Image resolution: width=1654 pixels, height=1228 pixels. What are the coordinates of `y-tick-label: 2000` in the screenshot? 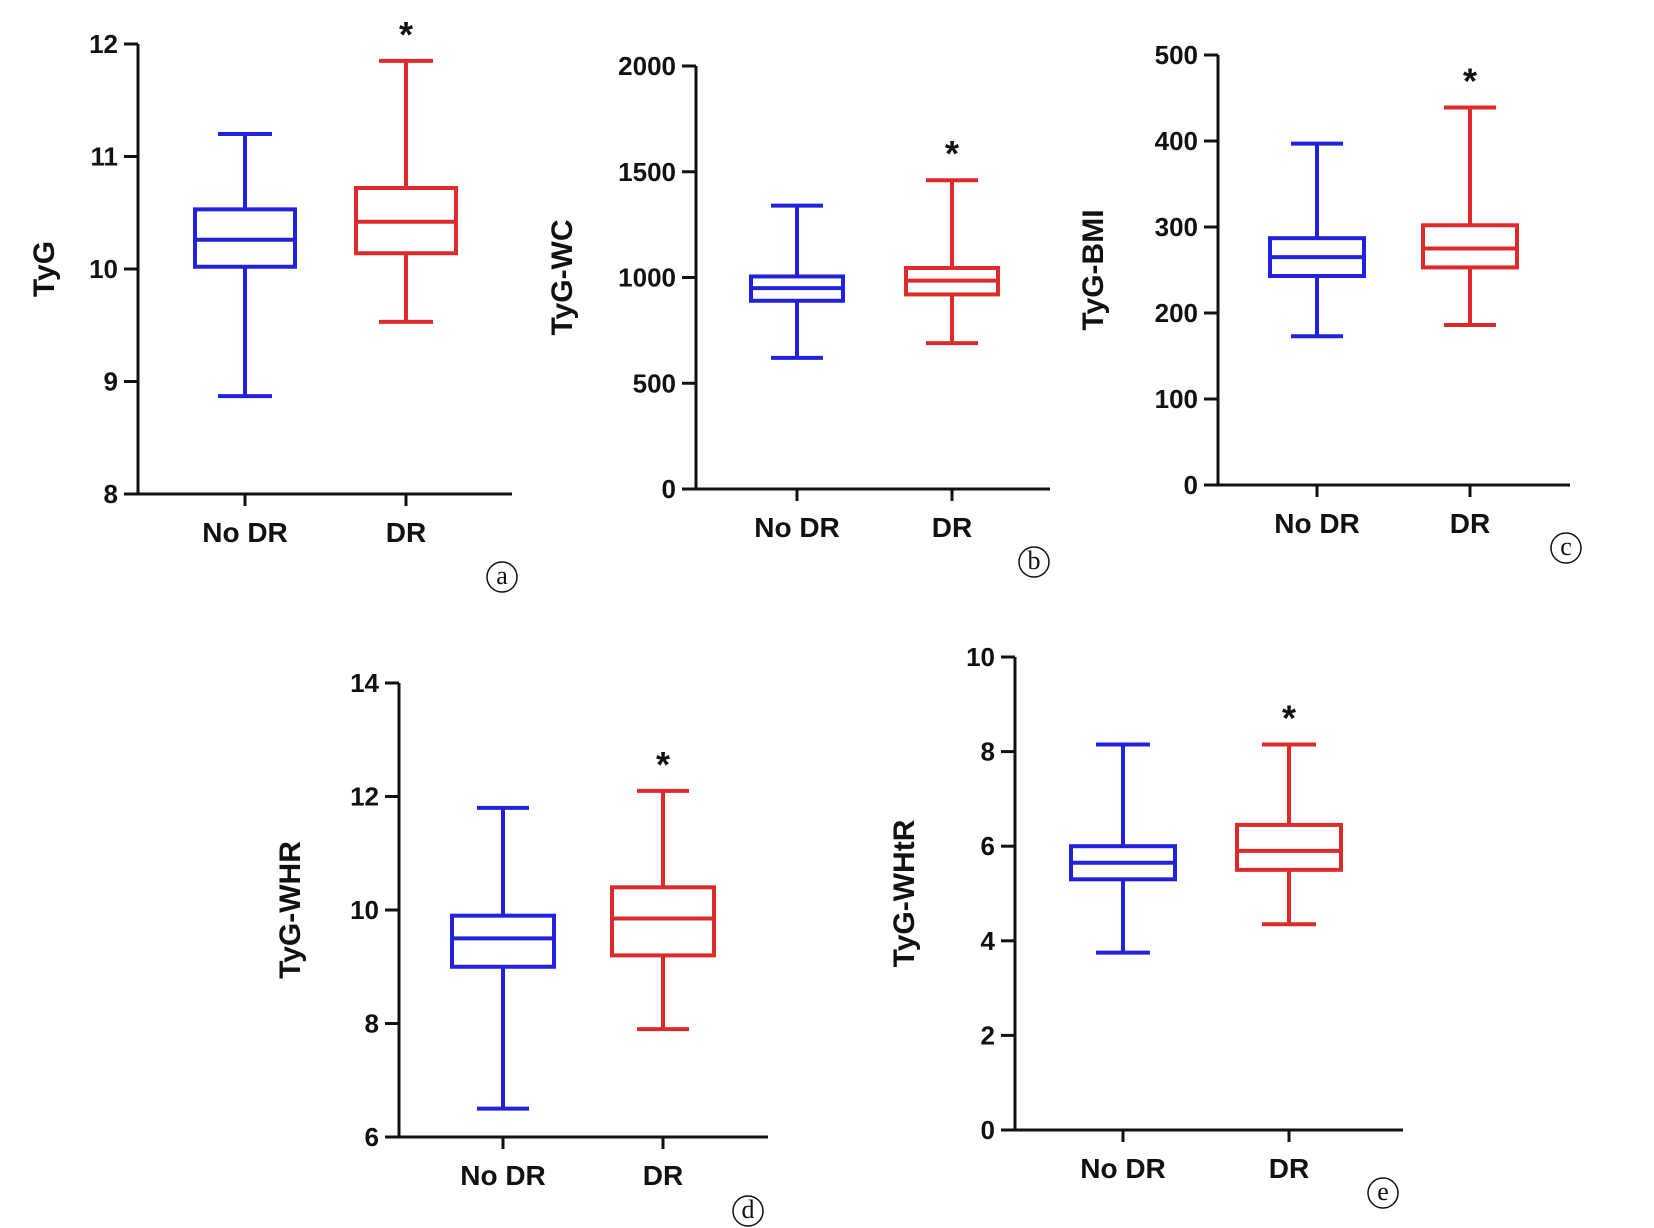 It's located at (647, 66).